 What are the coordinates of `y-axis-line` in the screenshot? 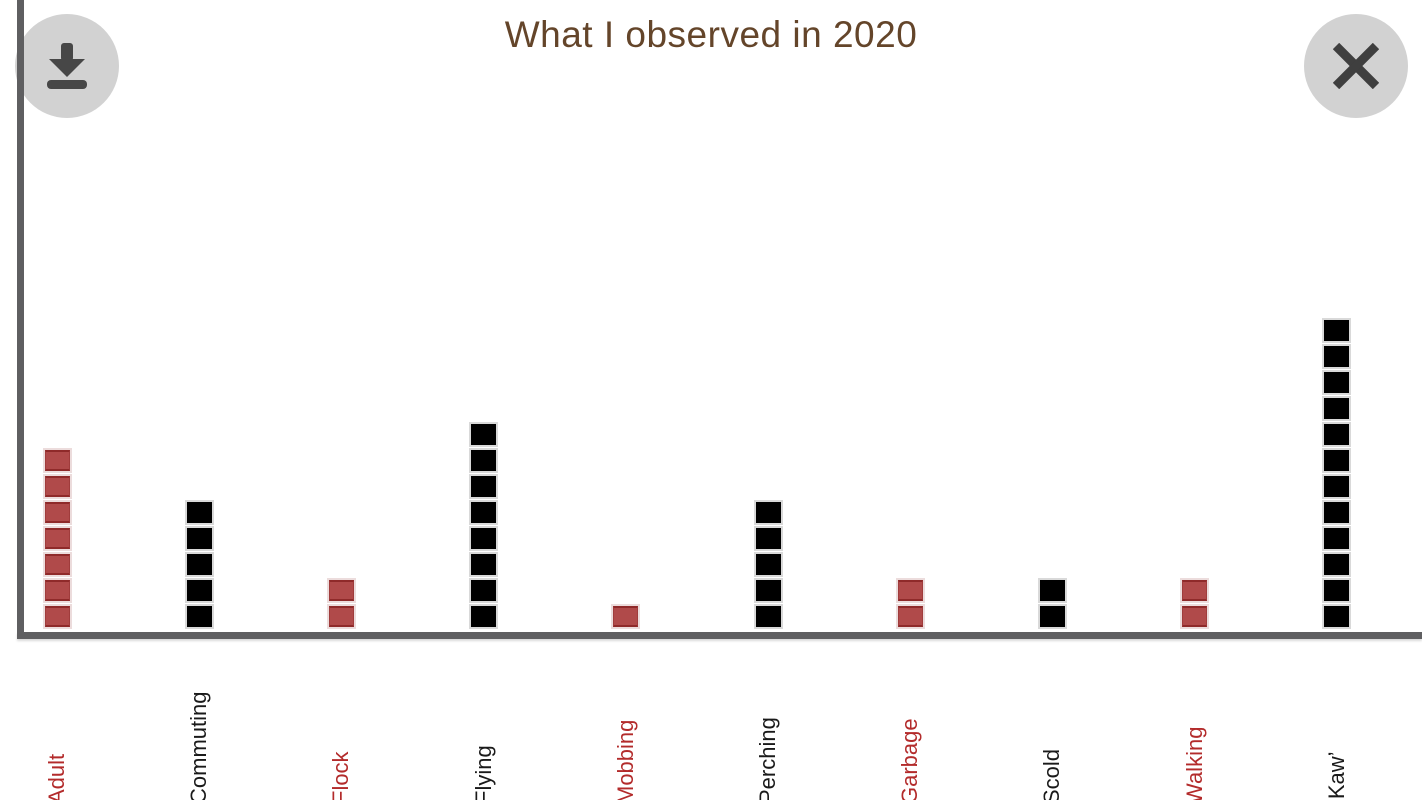 It's located at (20, 319).